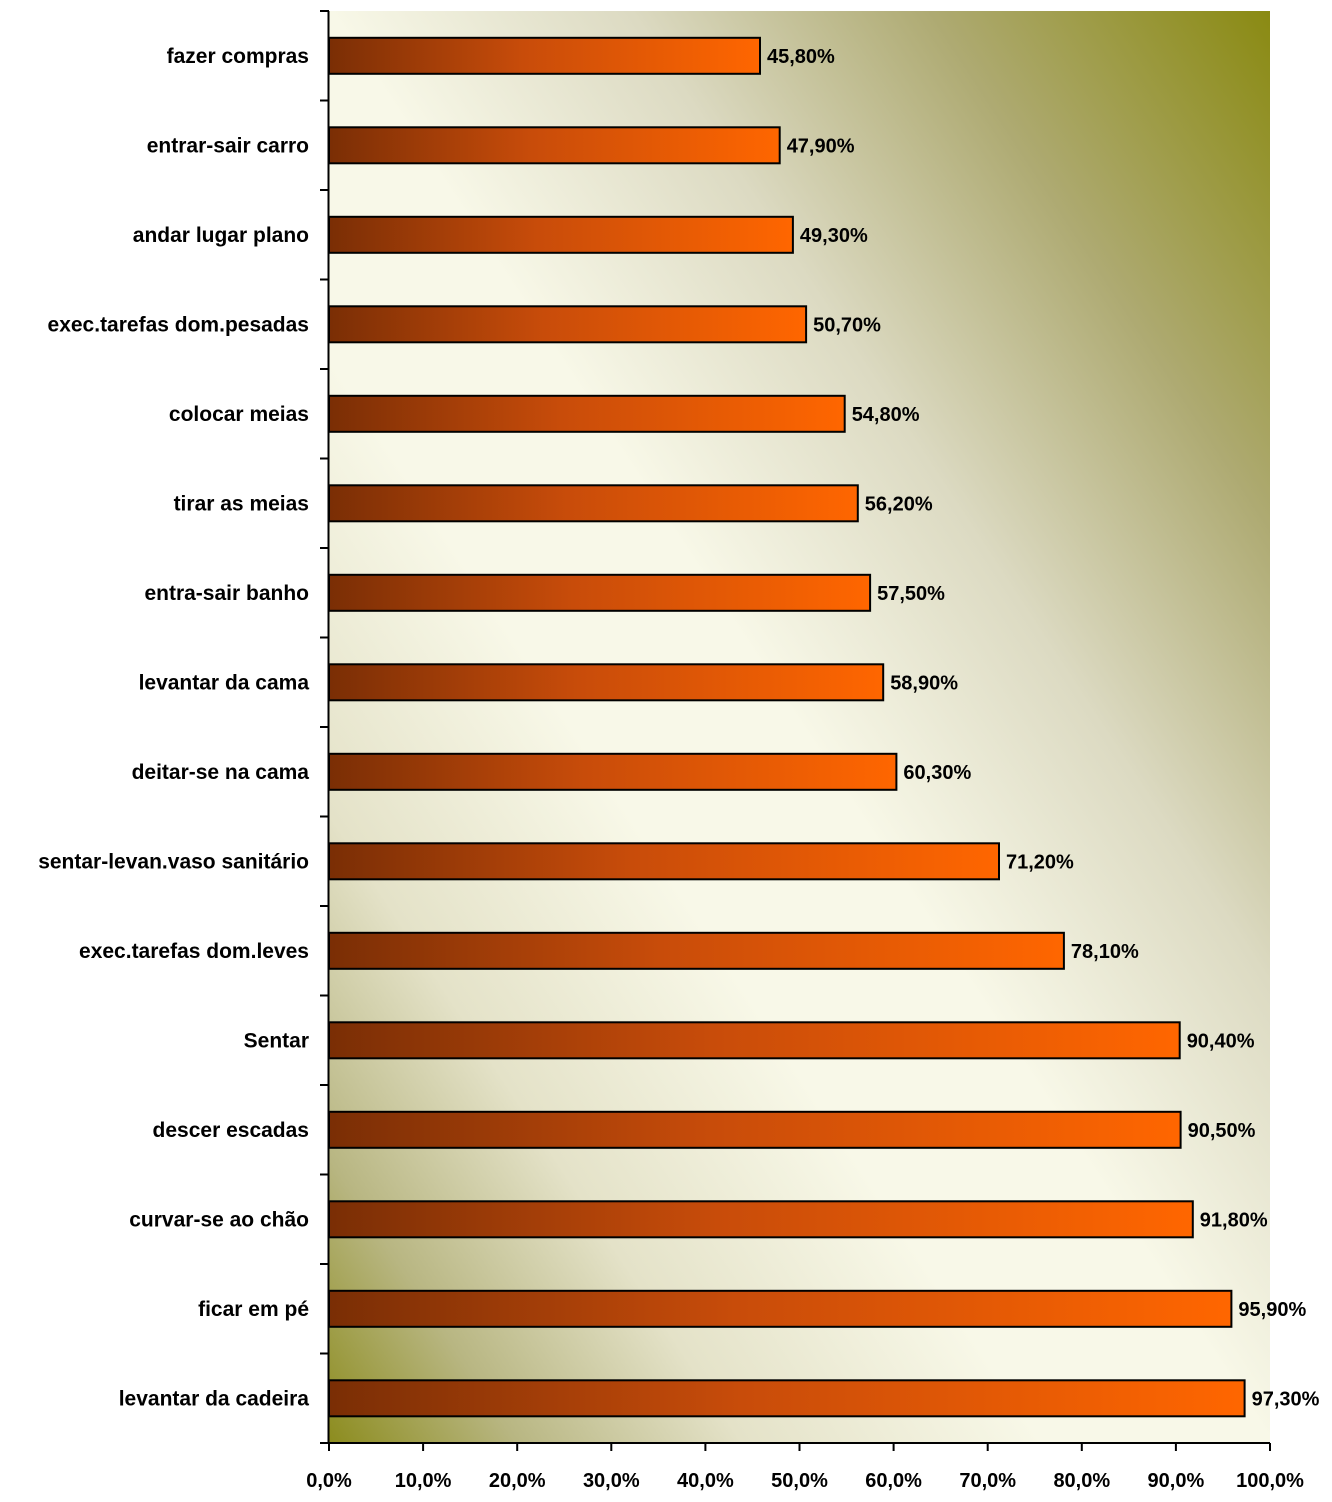 The width and height of the screenshot is (1332, 1502). What do you see at coordinates (1222, 1131) in the screenshot?
I see `data-label-12: 90,50%` at bounding box center [1222, 1131].